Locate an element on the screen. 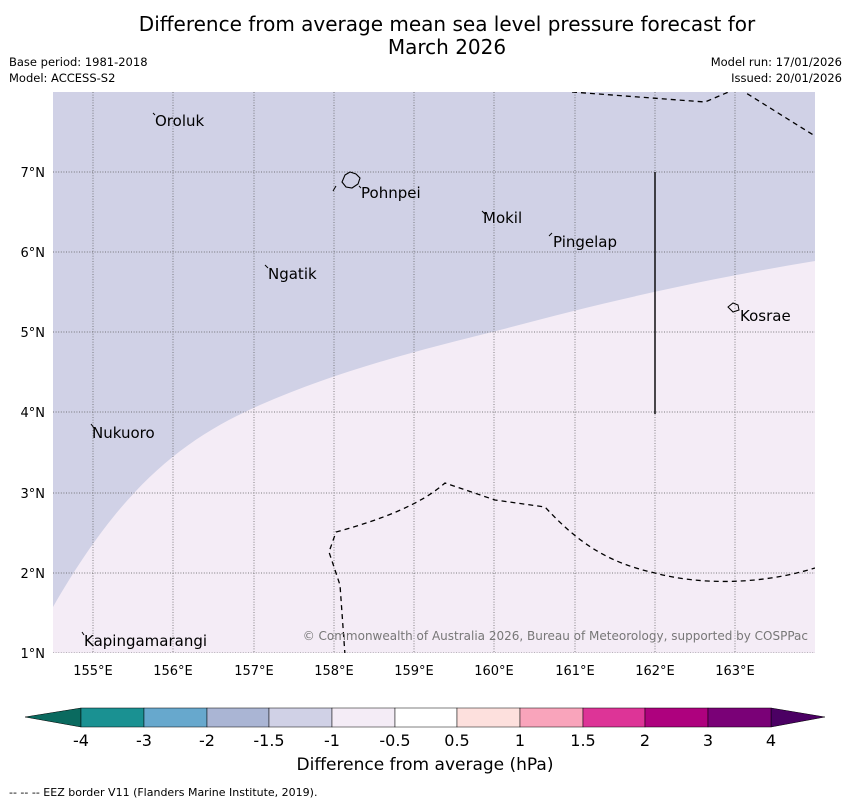 This screenshot has width=850, height=804. colorbar-tick: -4 is located at coordinates (81, 740).